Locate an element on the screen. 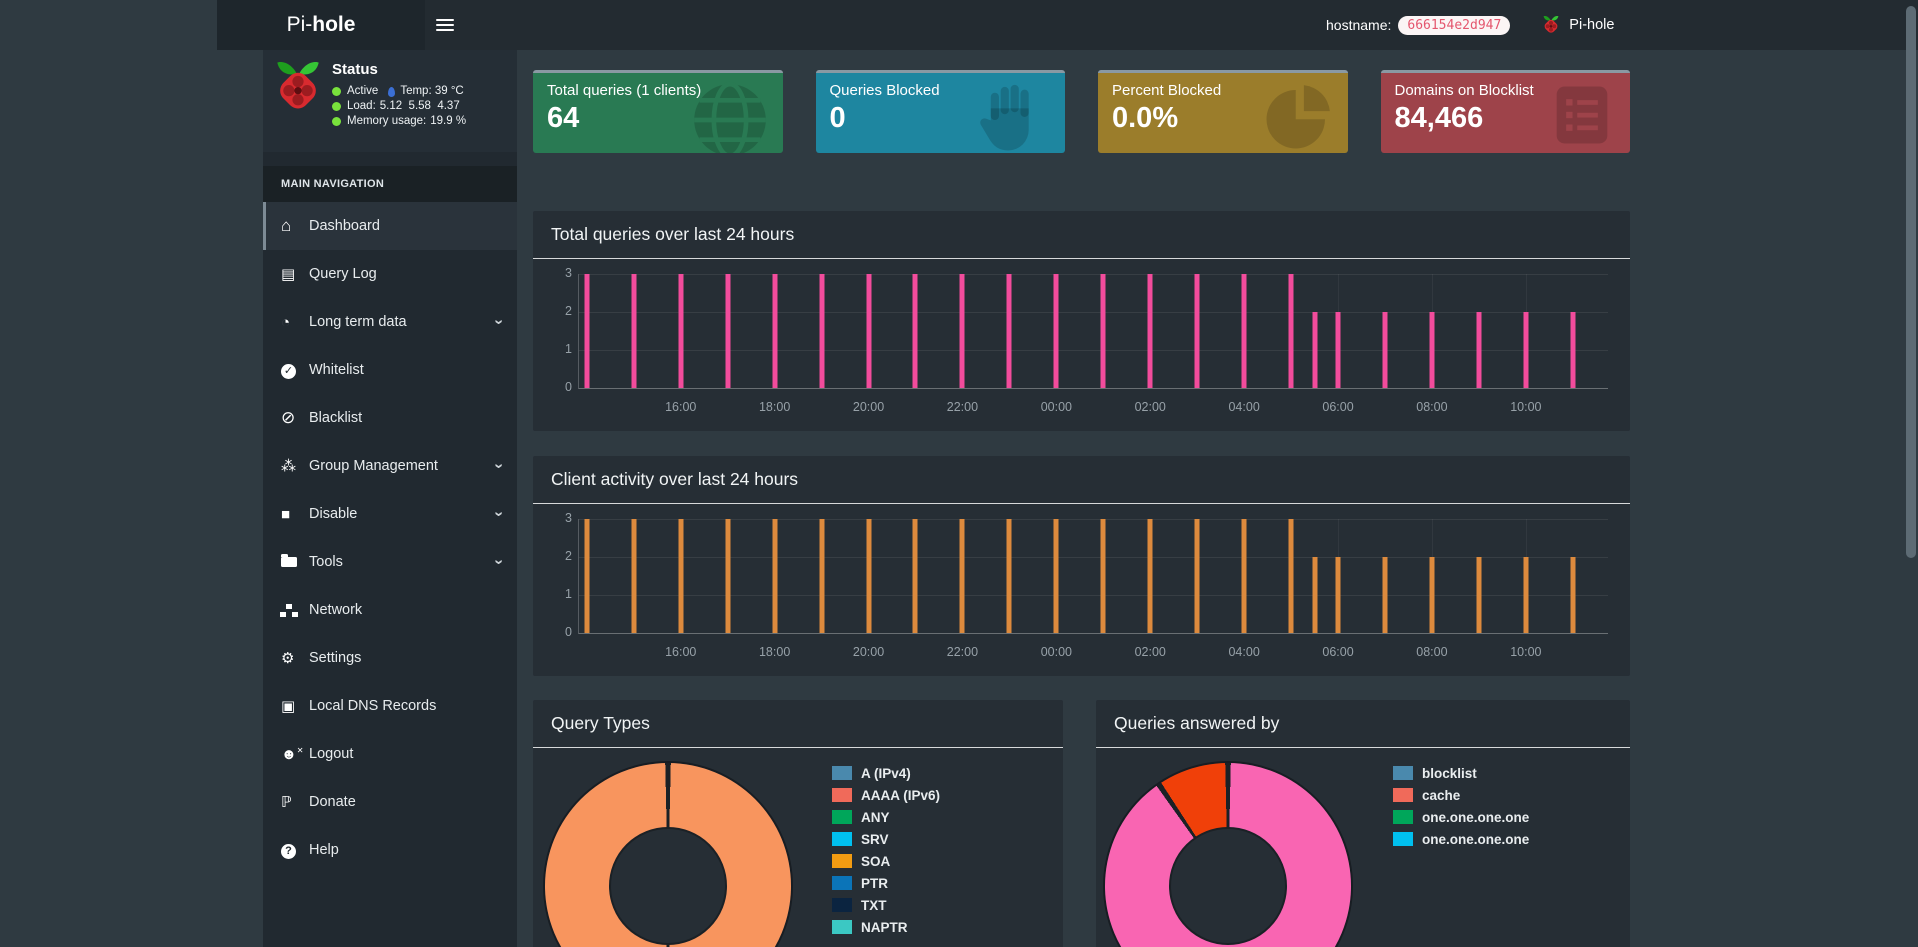 This screenshot has width=1918, height=947. chevron-down-icon: › is located at coordinates (499, 466).